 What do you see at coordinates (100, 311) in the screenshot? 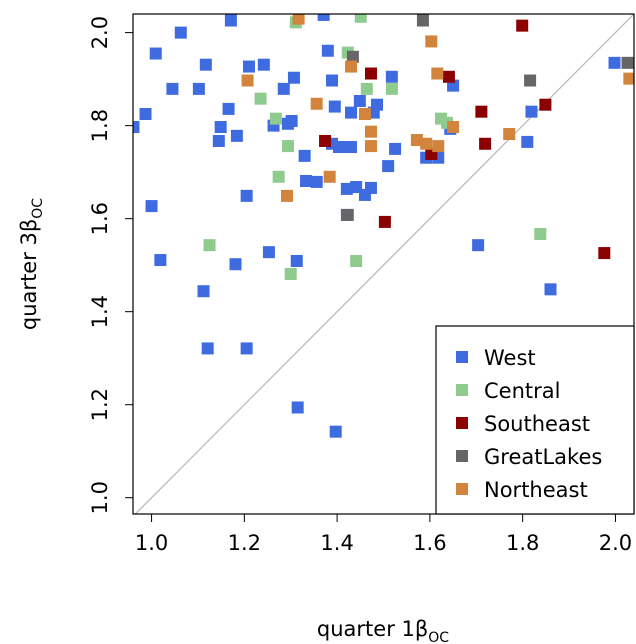
I see `y-tick-label: 1.4` at bounding box center [100, 311].